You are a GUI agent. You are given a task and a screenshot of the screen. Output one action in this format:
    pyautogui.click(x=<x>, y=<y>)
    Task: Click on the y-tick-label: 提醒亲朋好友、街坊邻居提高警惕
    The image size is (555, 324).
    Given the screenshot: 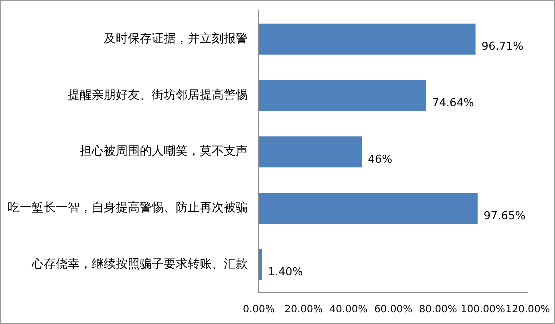 What is the action you would take?
    pyautogui.click(x=158, y=95)
    